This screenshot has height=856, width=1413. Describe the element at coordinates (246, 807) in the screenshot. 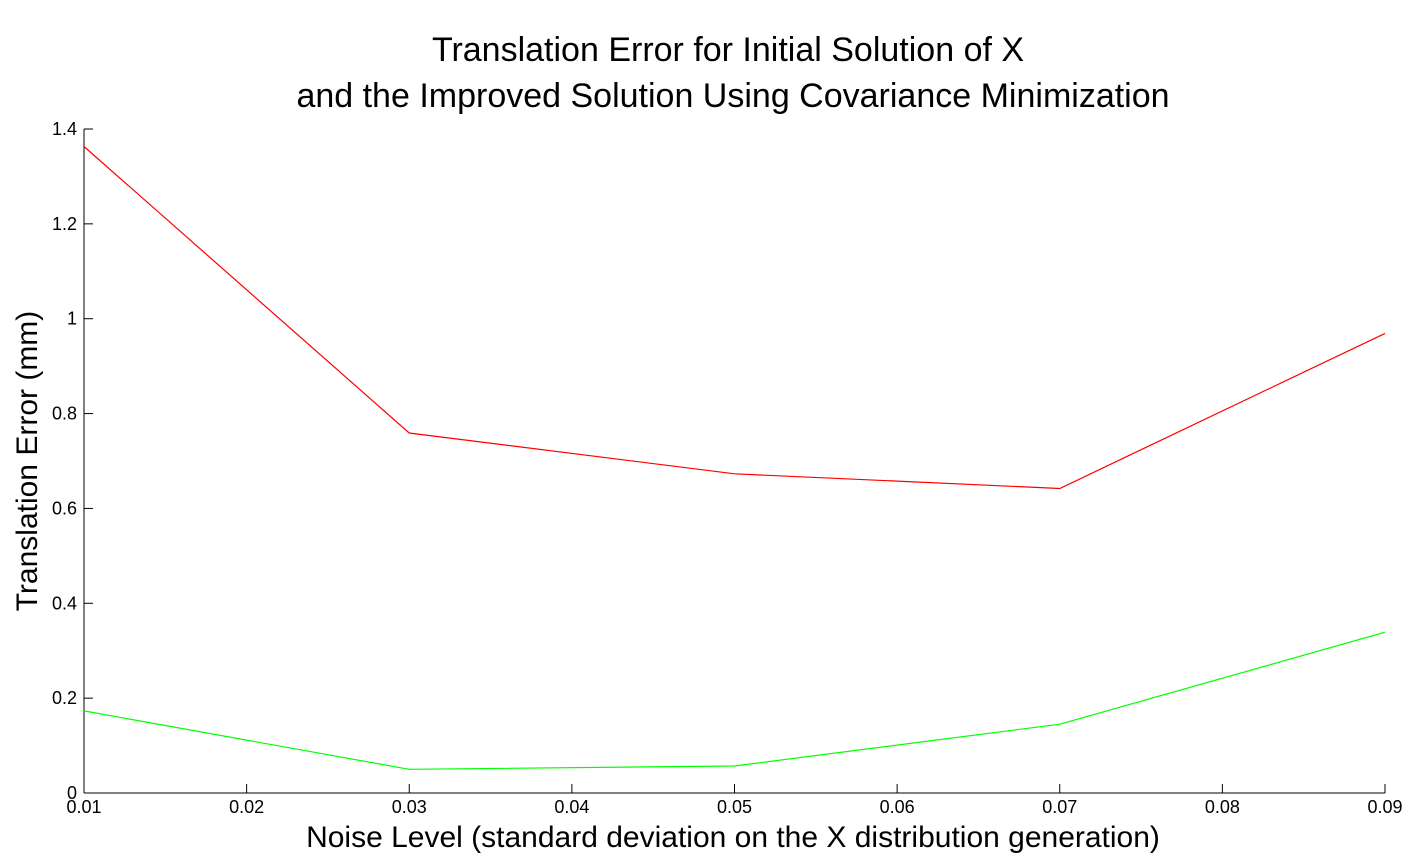

I see `x-tick-label: 0.02` at that location.